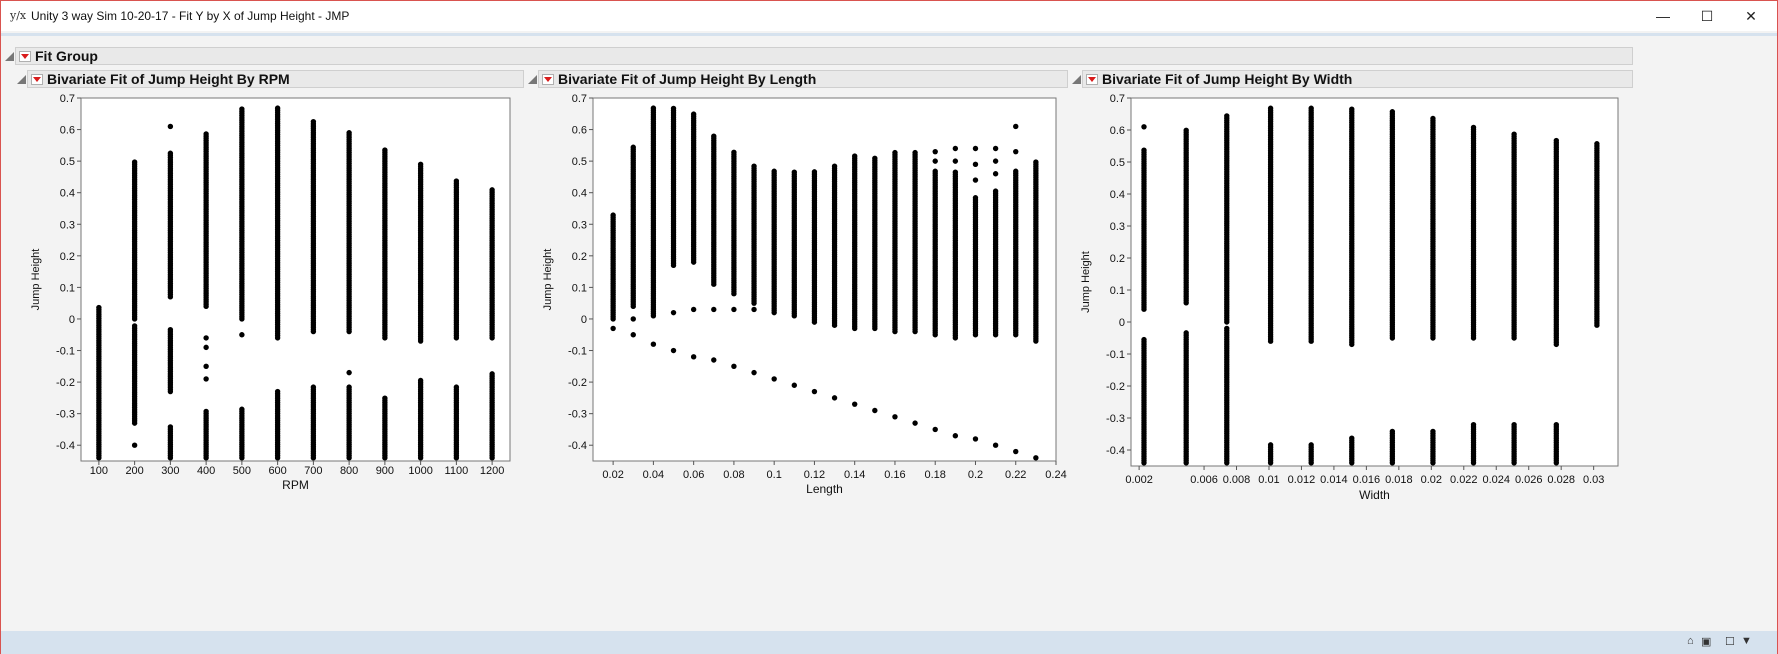 This screenshot has height=654, width=1778. What do you see at coordinates (1746, 641) in the screenshot?
I see `dropdown-icon: ▼` at bounding box center [1746, 641].